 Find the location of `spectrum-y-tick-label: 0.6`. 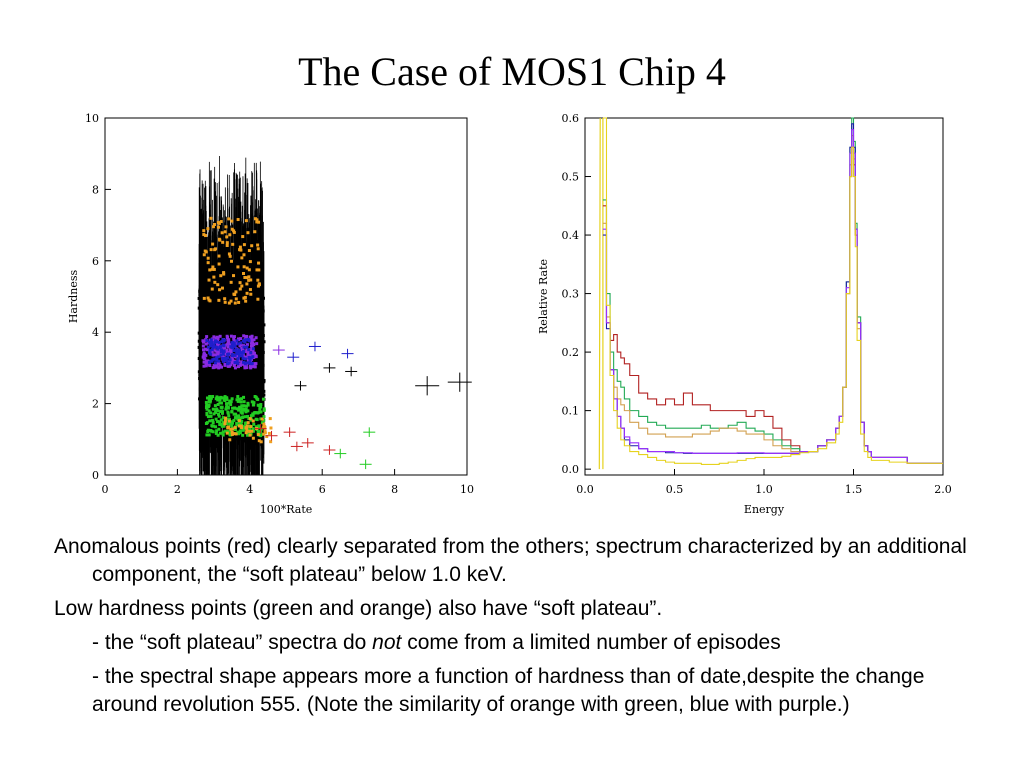

spectrum-y-tick-label: 0.6 is located at coordinates (571, 118).